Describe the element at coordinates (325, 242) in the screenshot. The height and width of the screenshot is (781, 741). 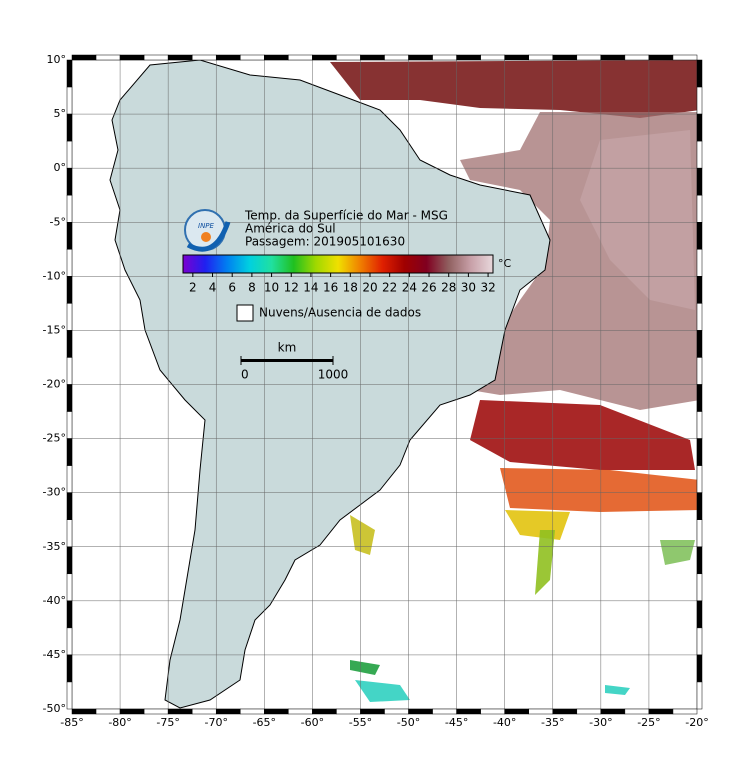
I see `title-line: Passagem: 201905101630` at that location.